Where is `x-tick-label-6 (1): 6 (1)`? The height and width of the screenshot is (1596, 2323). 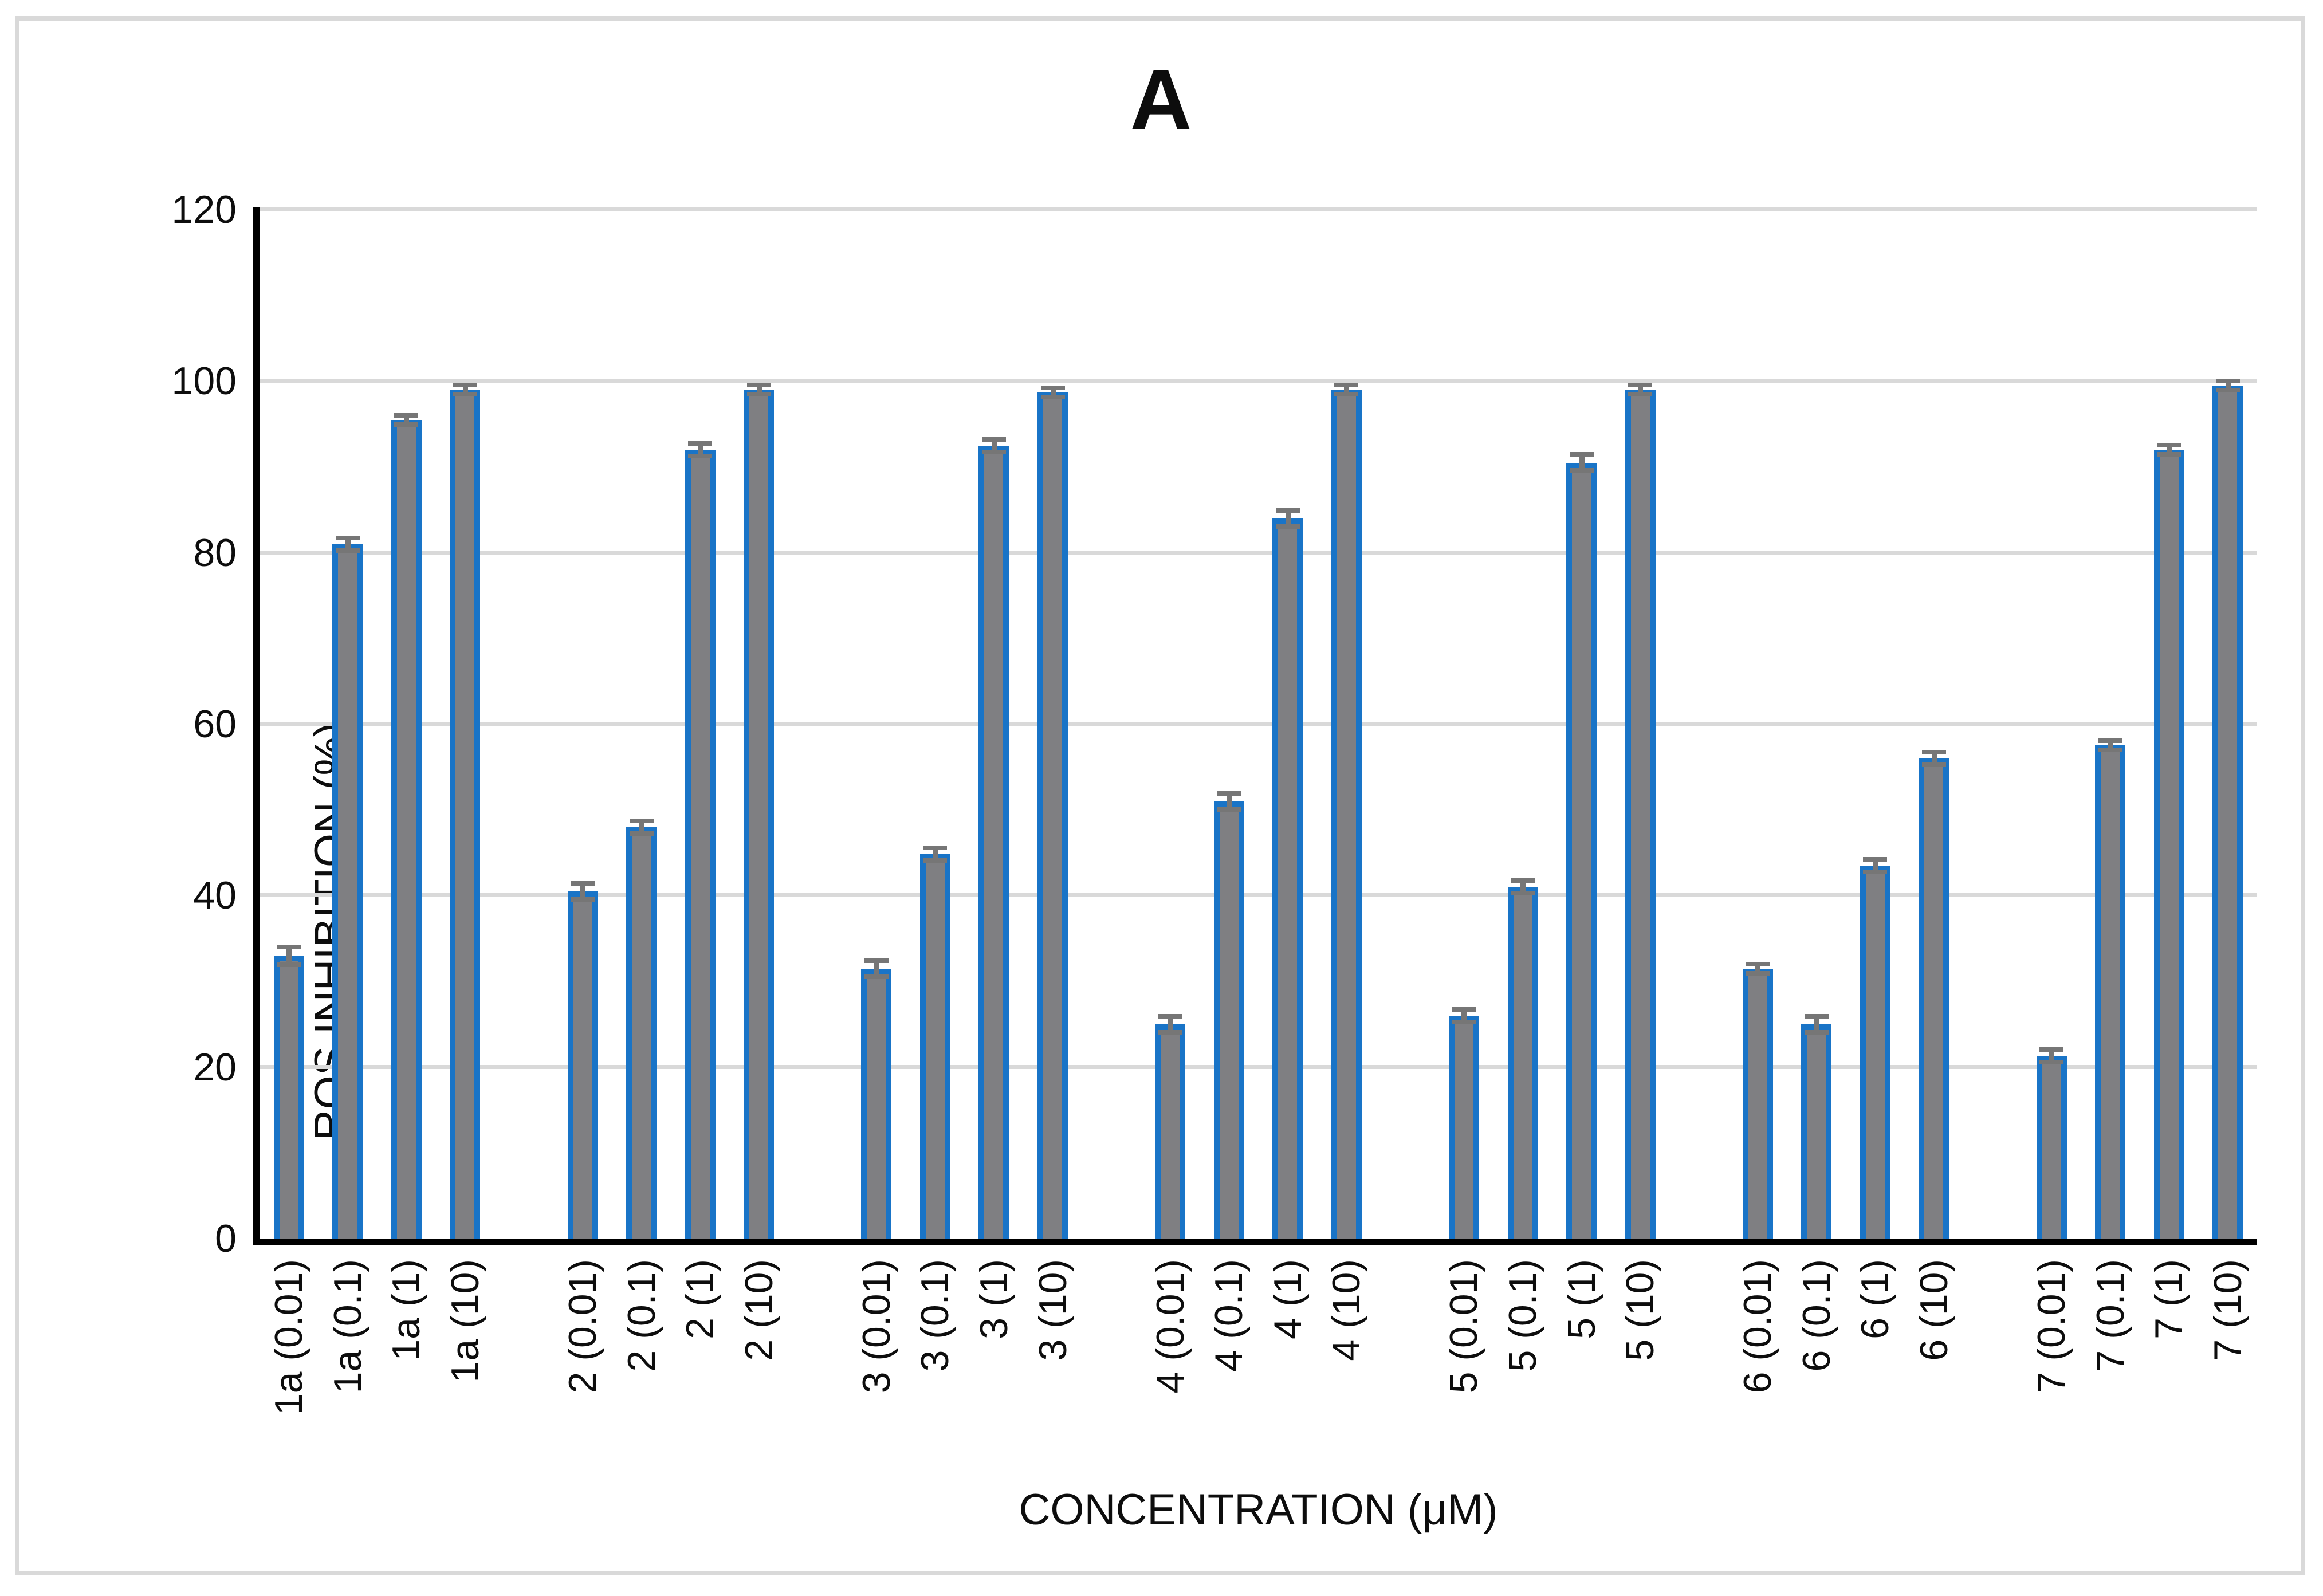
x-tick-label-6 (1): 6 (1) is located at coordinates (1875, 1299).